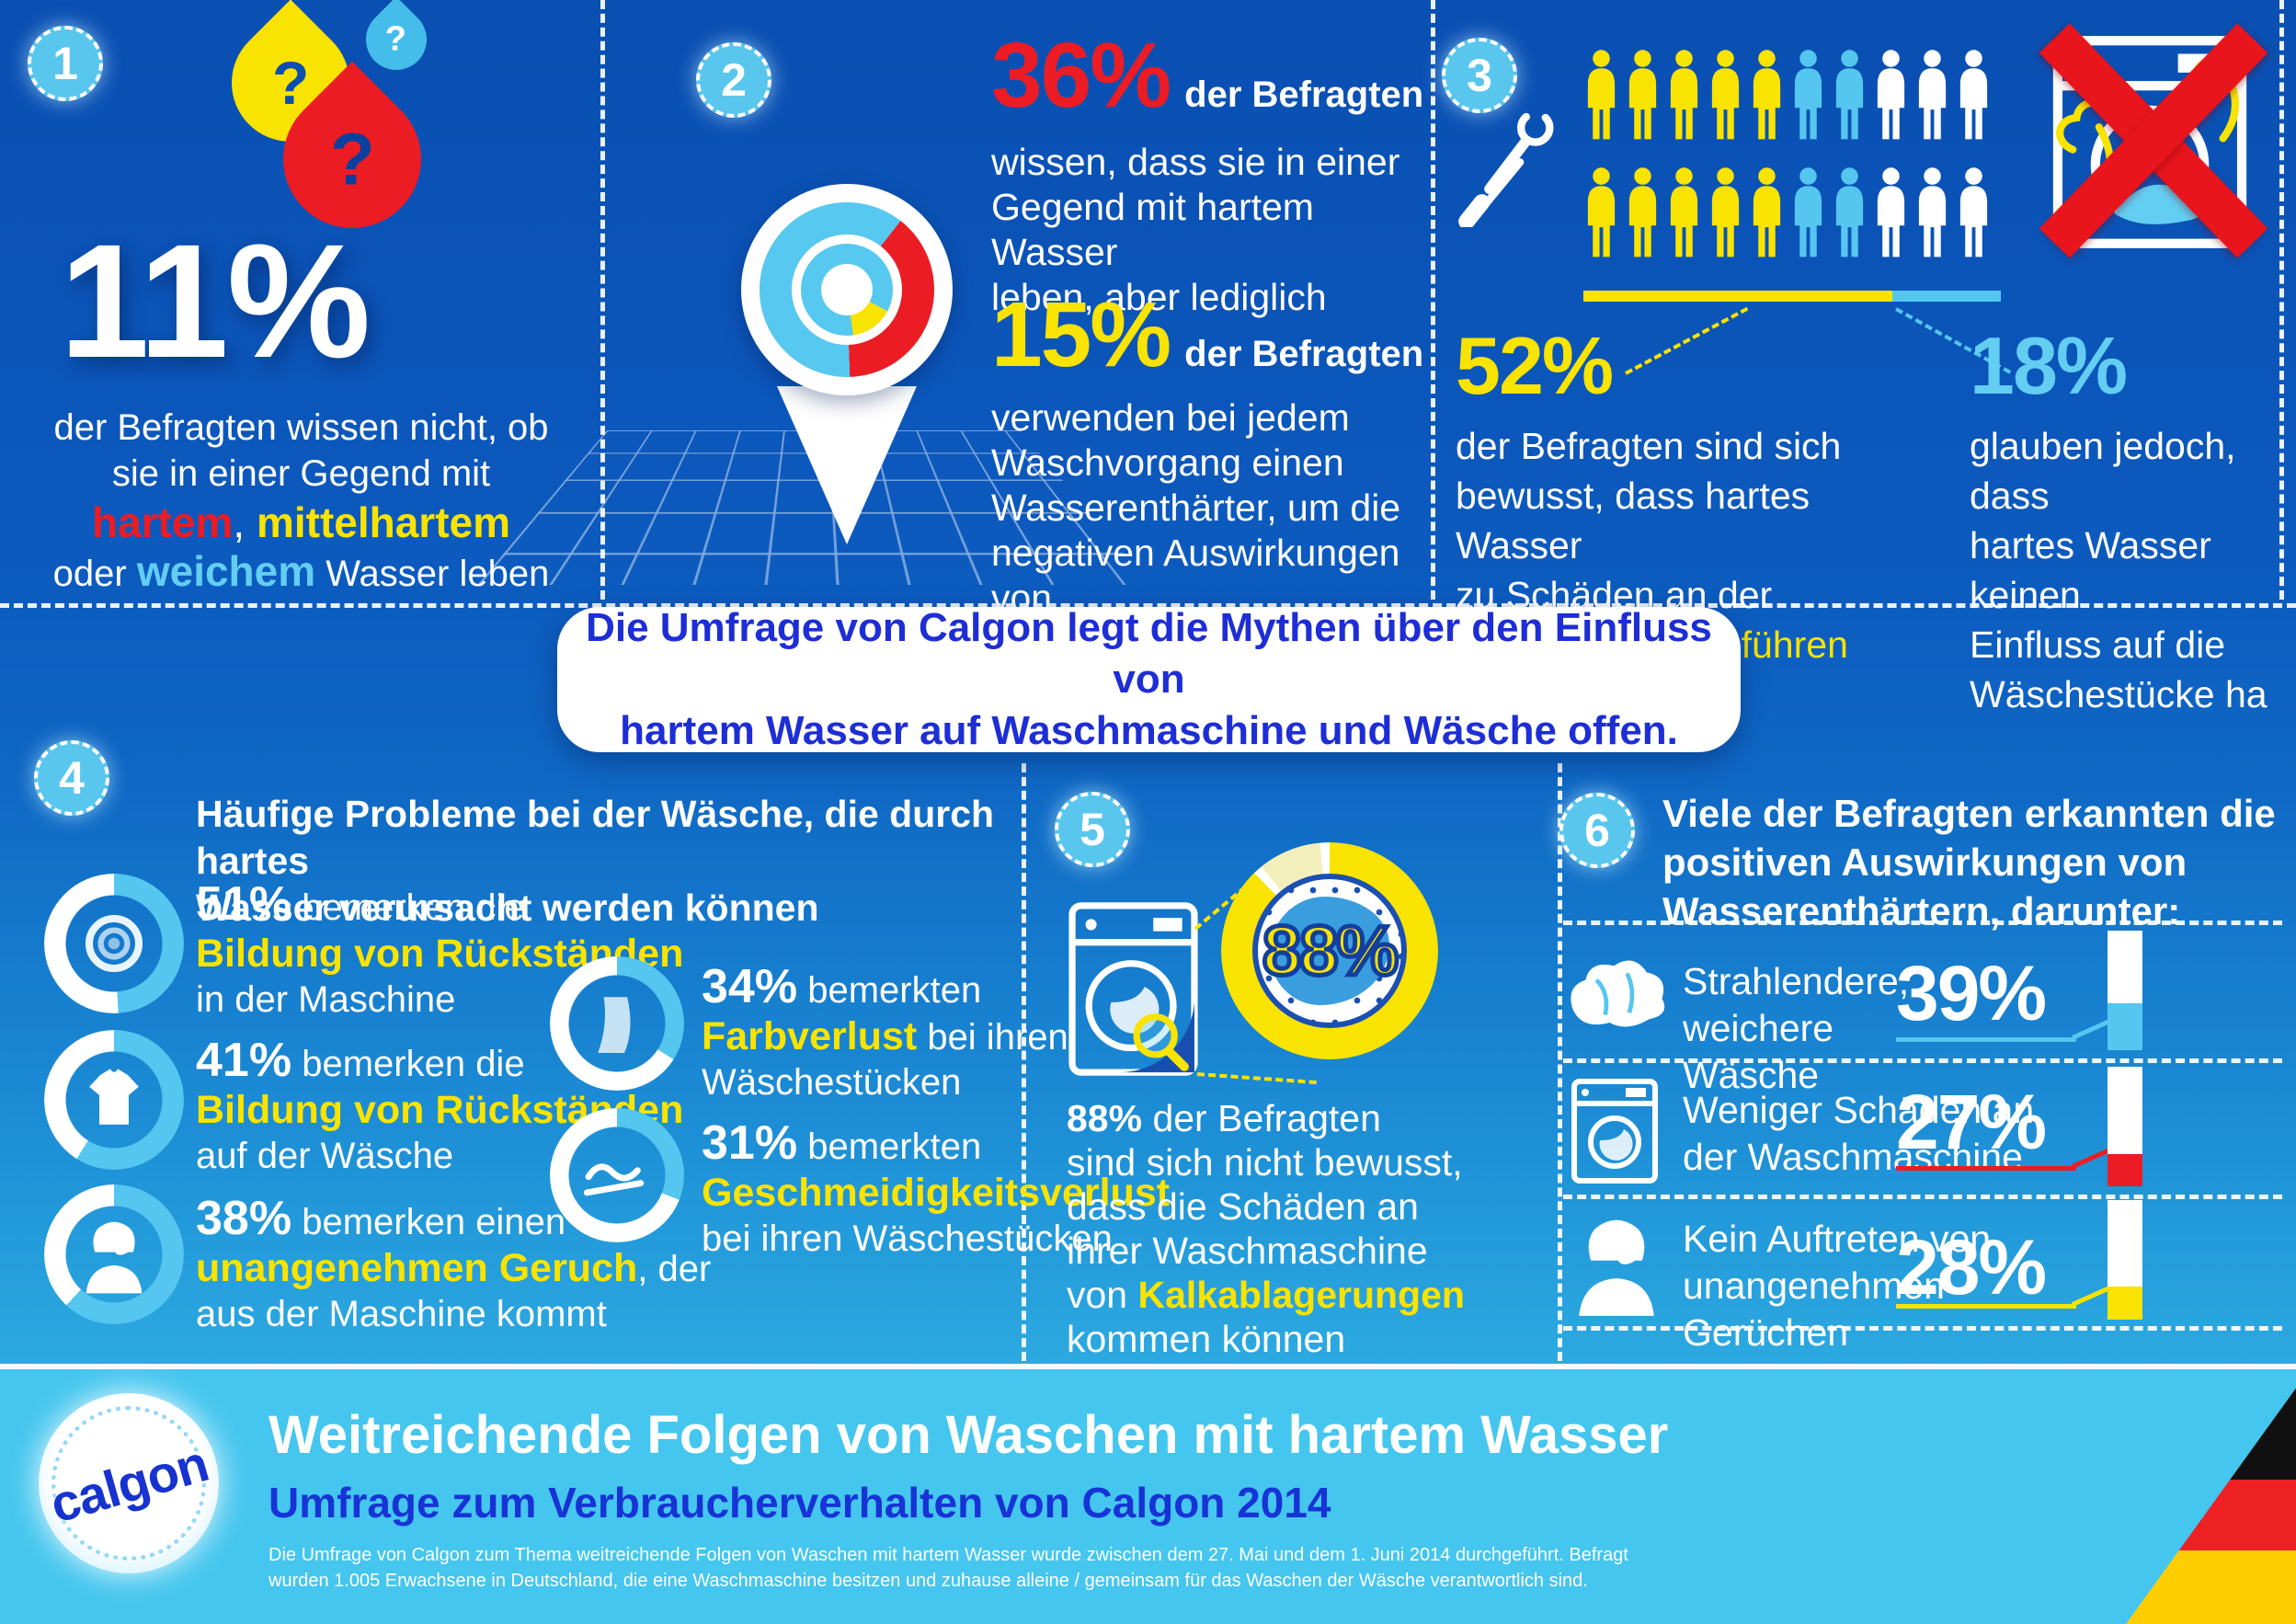 This screenshot has width=2296, height=1624. Describe the element at coordinates (326, 1000) in the screenshot. I see `item1-line3: in der Maschine` at that location.